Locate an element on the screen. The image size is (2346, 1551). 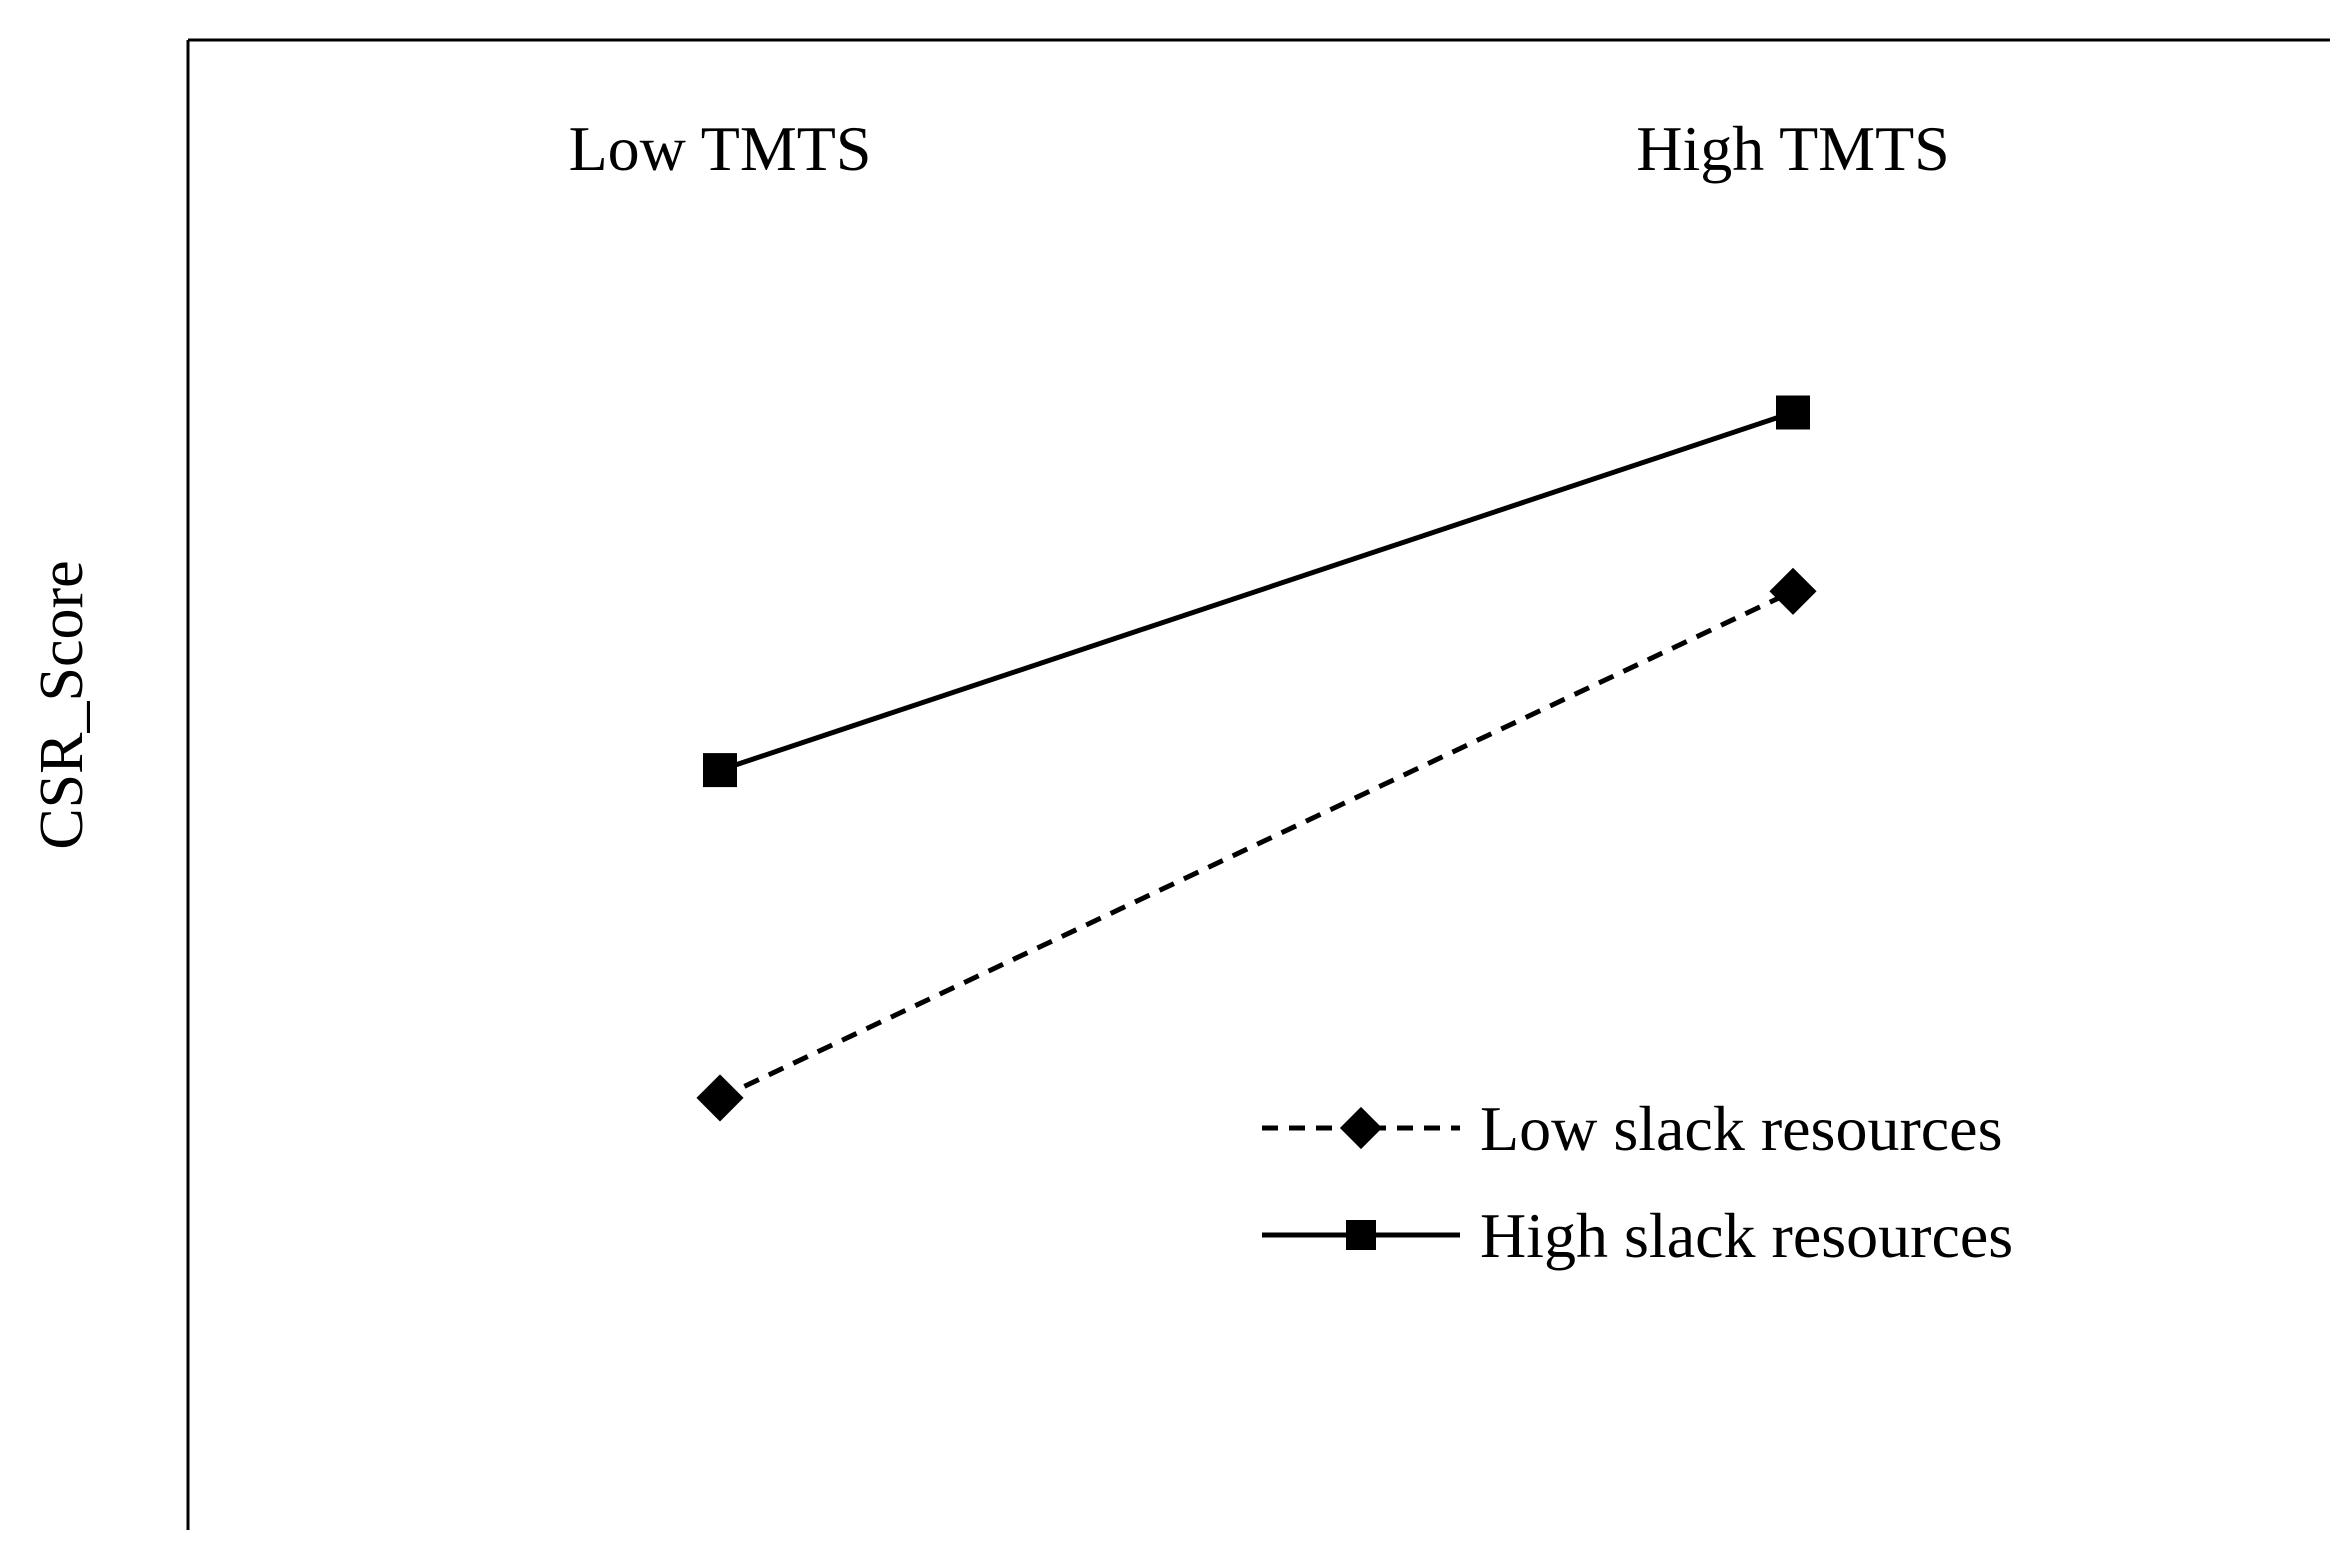
category-label: Low TMTS is located at coordinates (720, 148).